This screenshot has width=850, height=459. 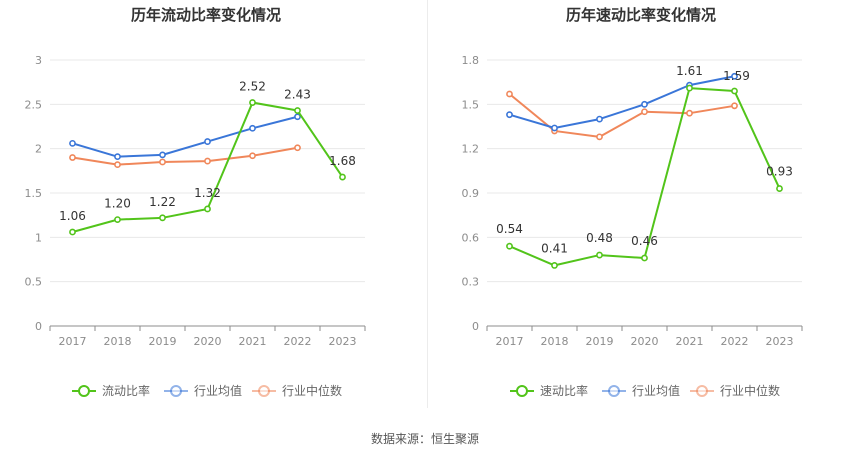 What do you see at coordinates (34, 193) in the screenshot?
I see `y-tick-label: 1.5` at bounding box center [34, 193].